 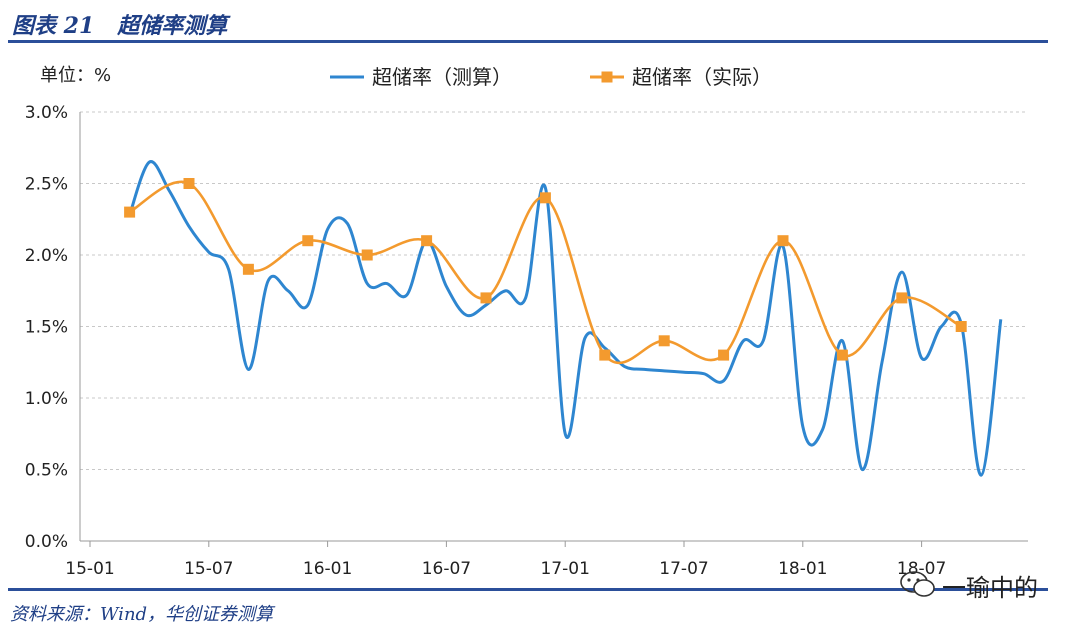 What do you see at coordinates (89, 569) in the screenshot?
I see `x-tick-label: 15-01` at bounding box center [89, 569].